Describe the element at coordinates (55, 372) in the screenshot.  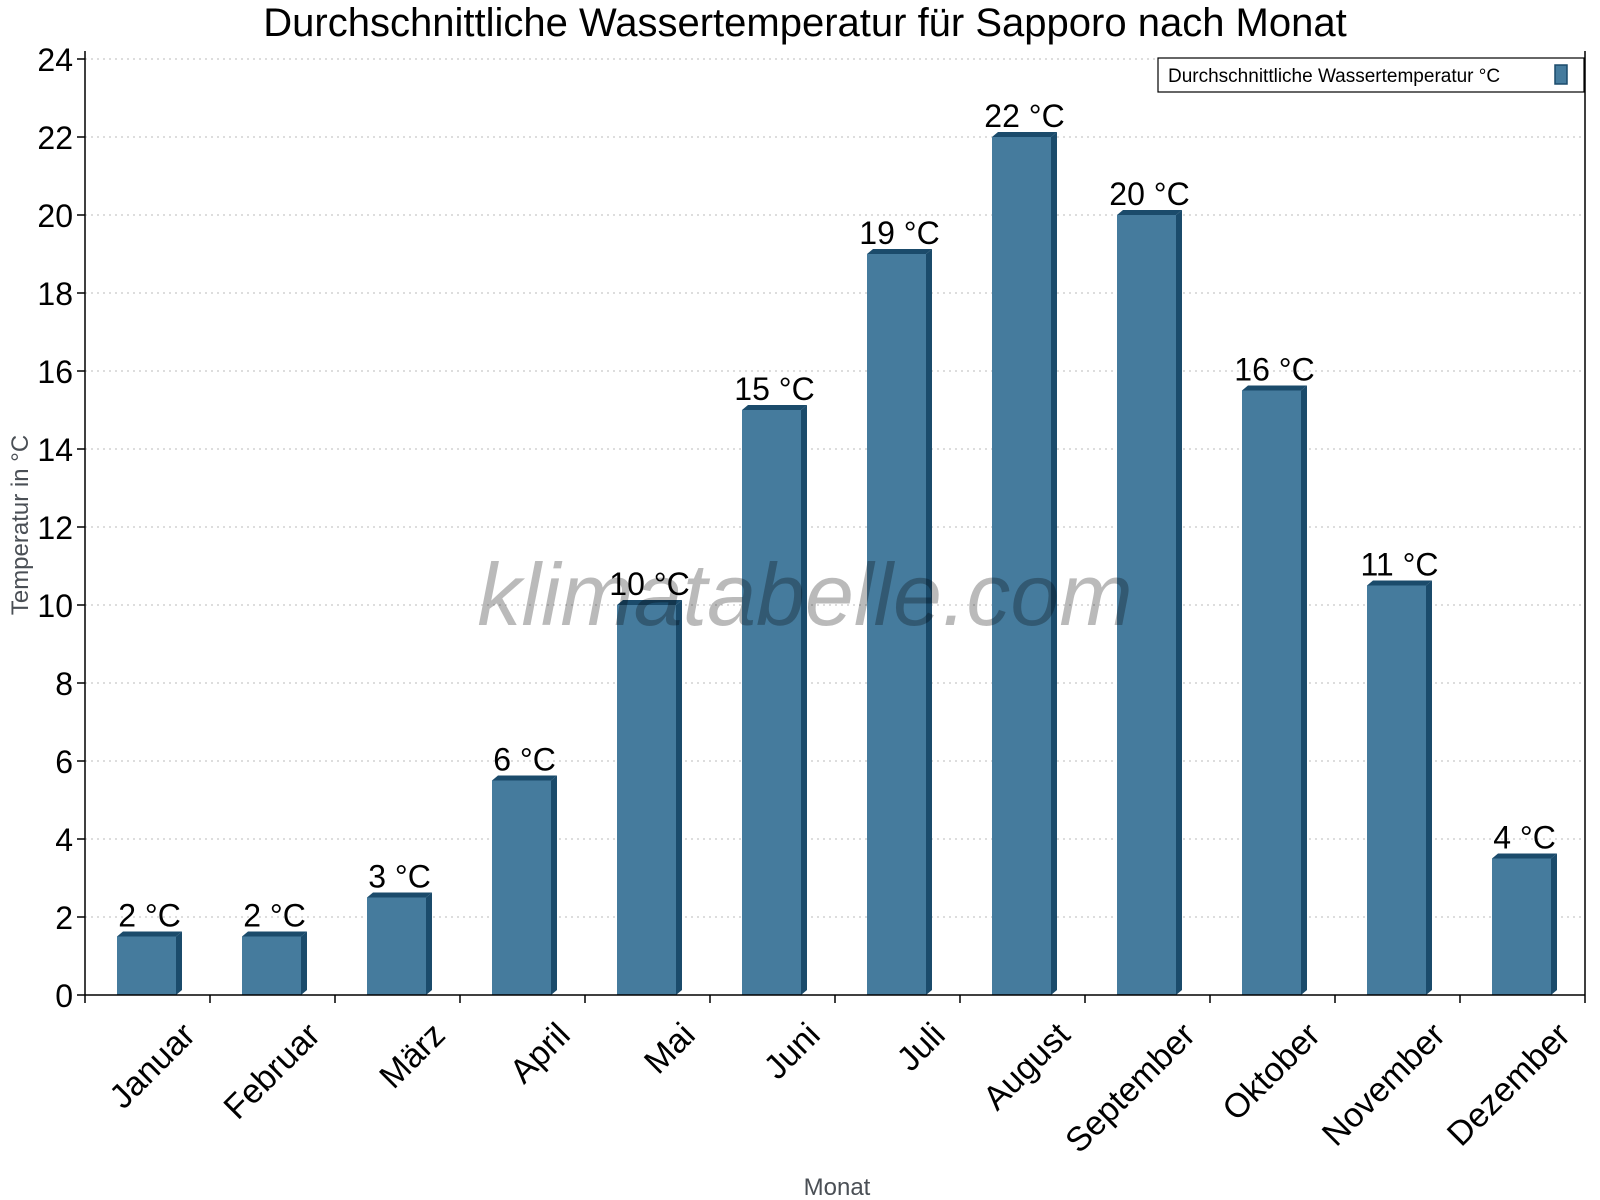
I see `y-tick-label: 16` at that location.